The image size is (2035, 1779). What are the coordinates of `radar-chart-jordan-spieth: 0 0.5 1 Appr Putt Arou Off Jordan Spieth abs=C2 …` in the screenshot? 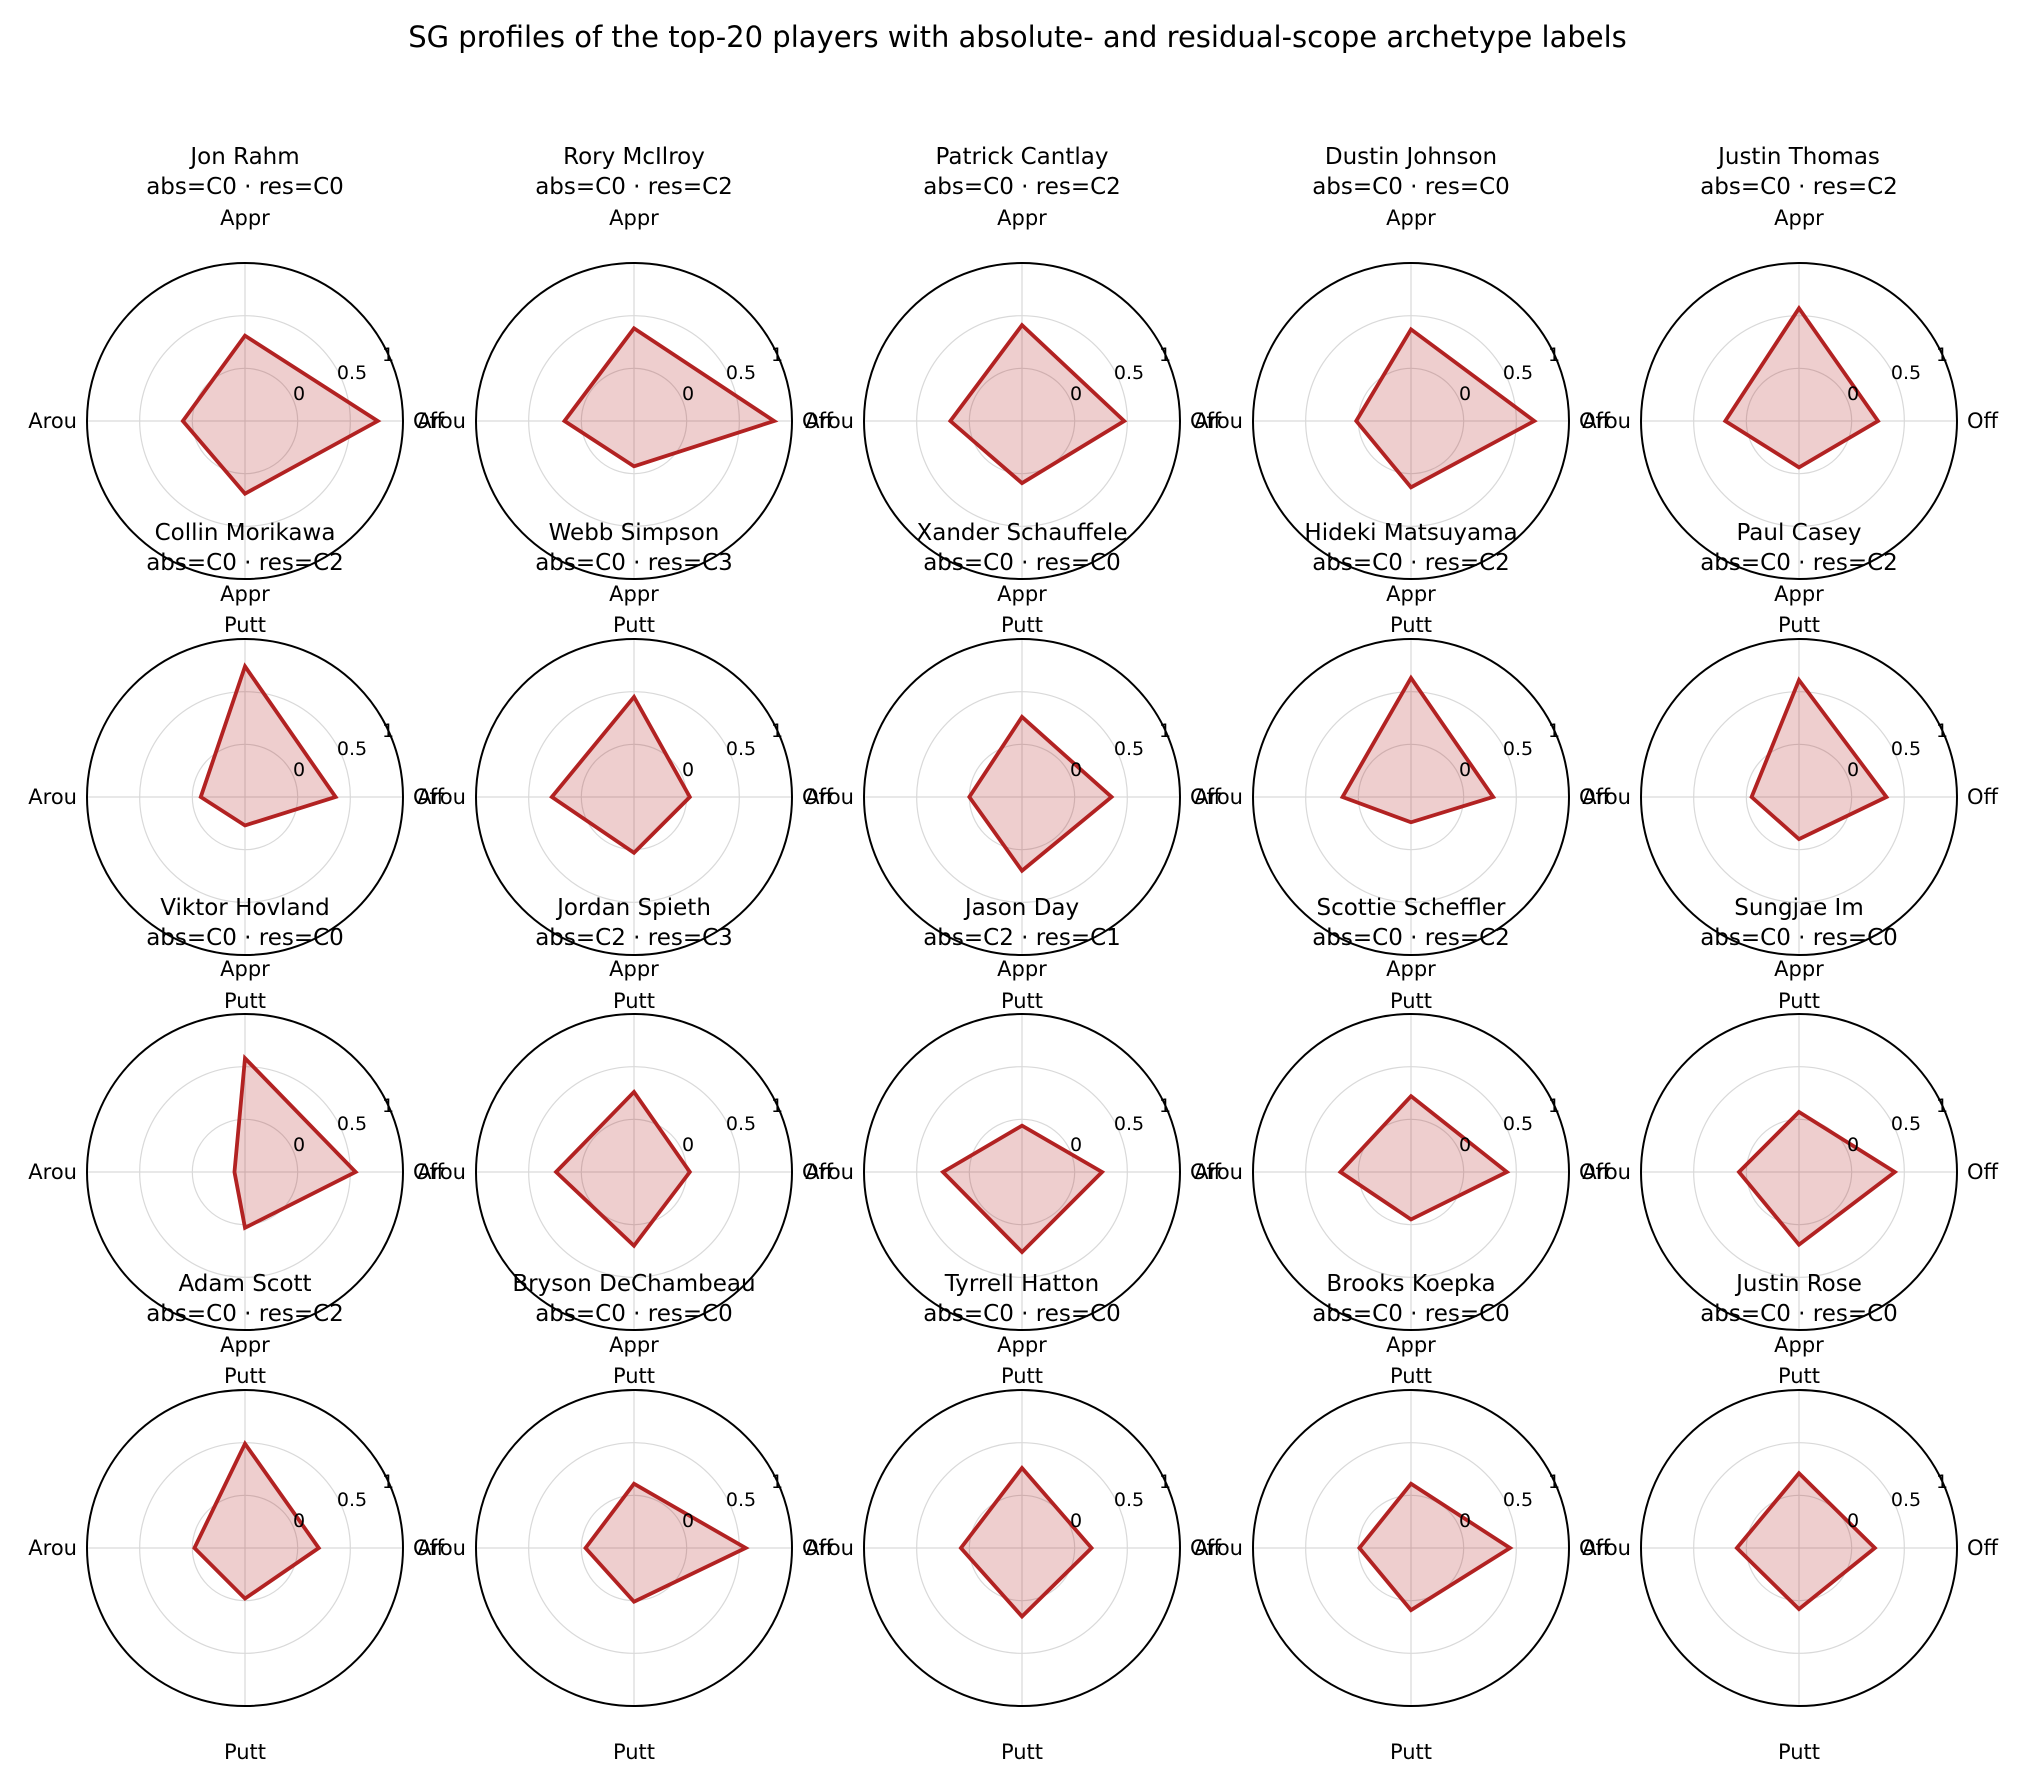 It's located at (625, 1141).